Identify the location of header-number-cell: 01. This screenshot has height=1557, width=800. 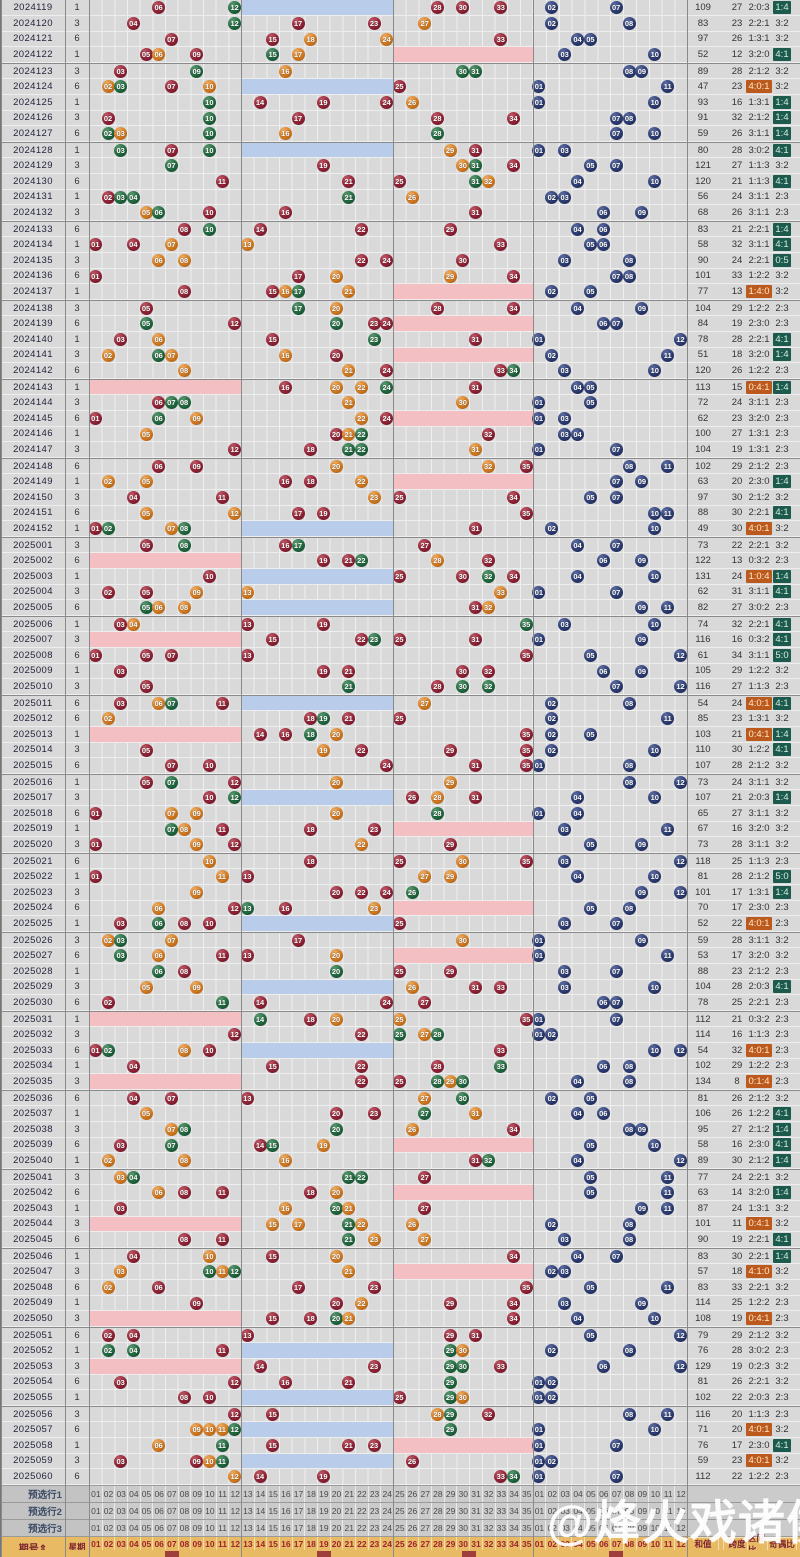
(95, 1544).